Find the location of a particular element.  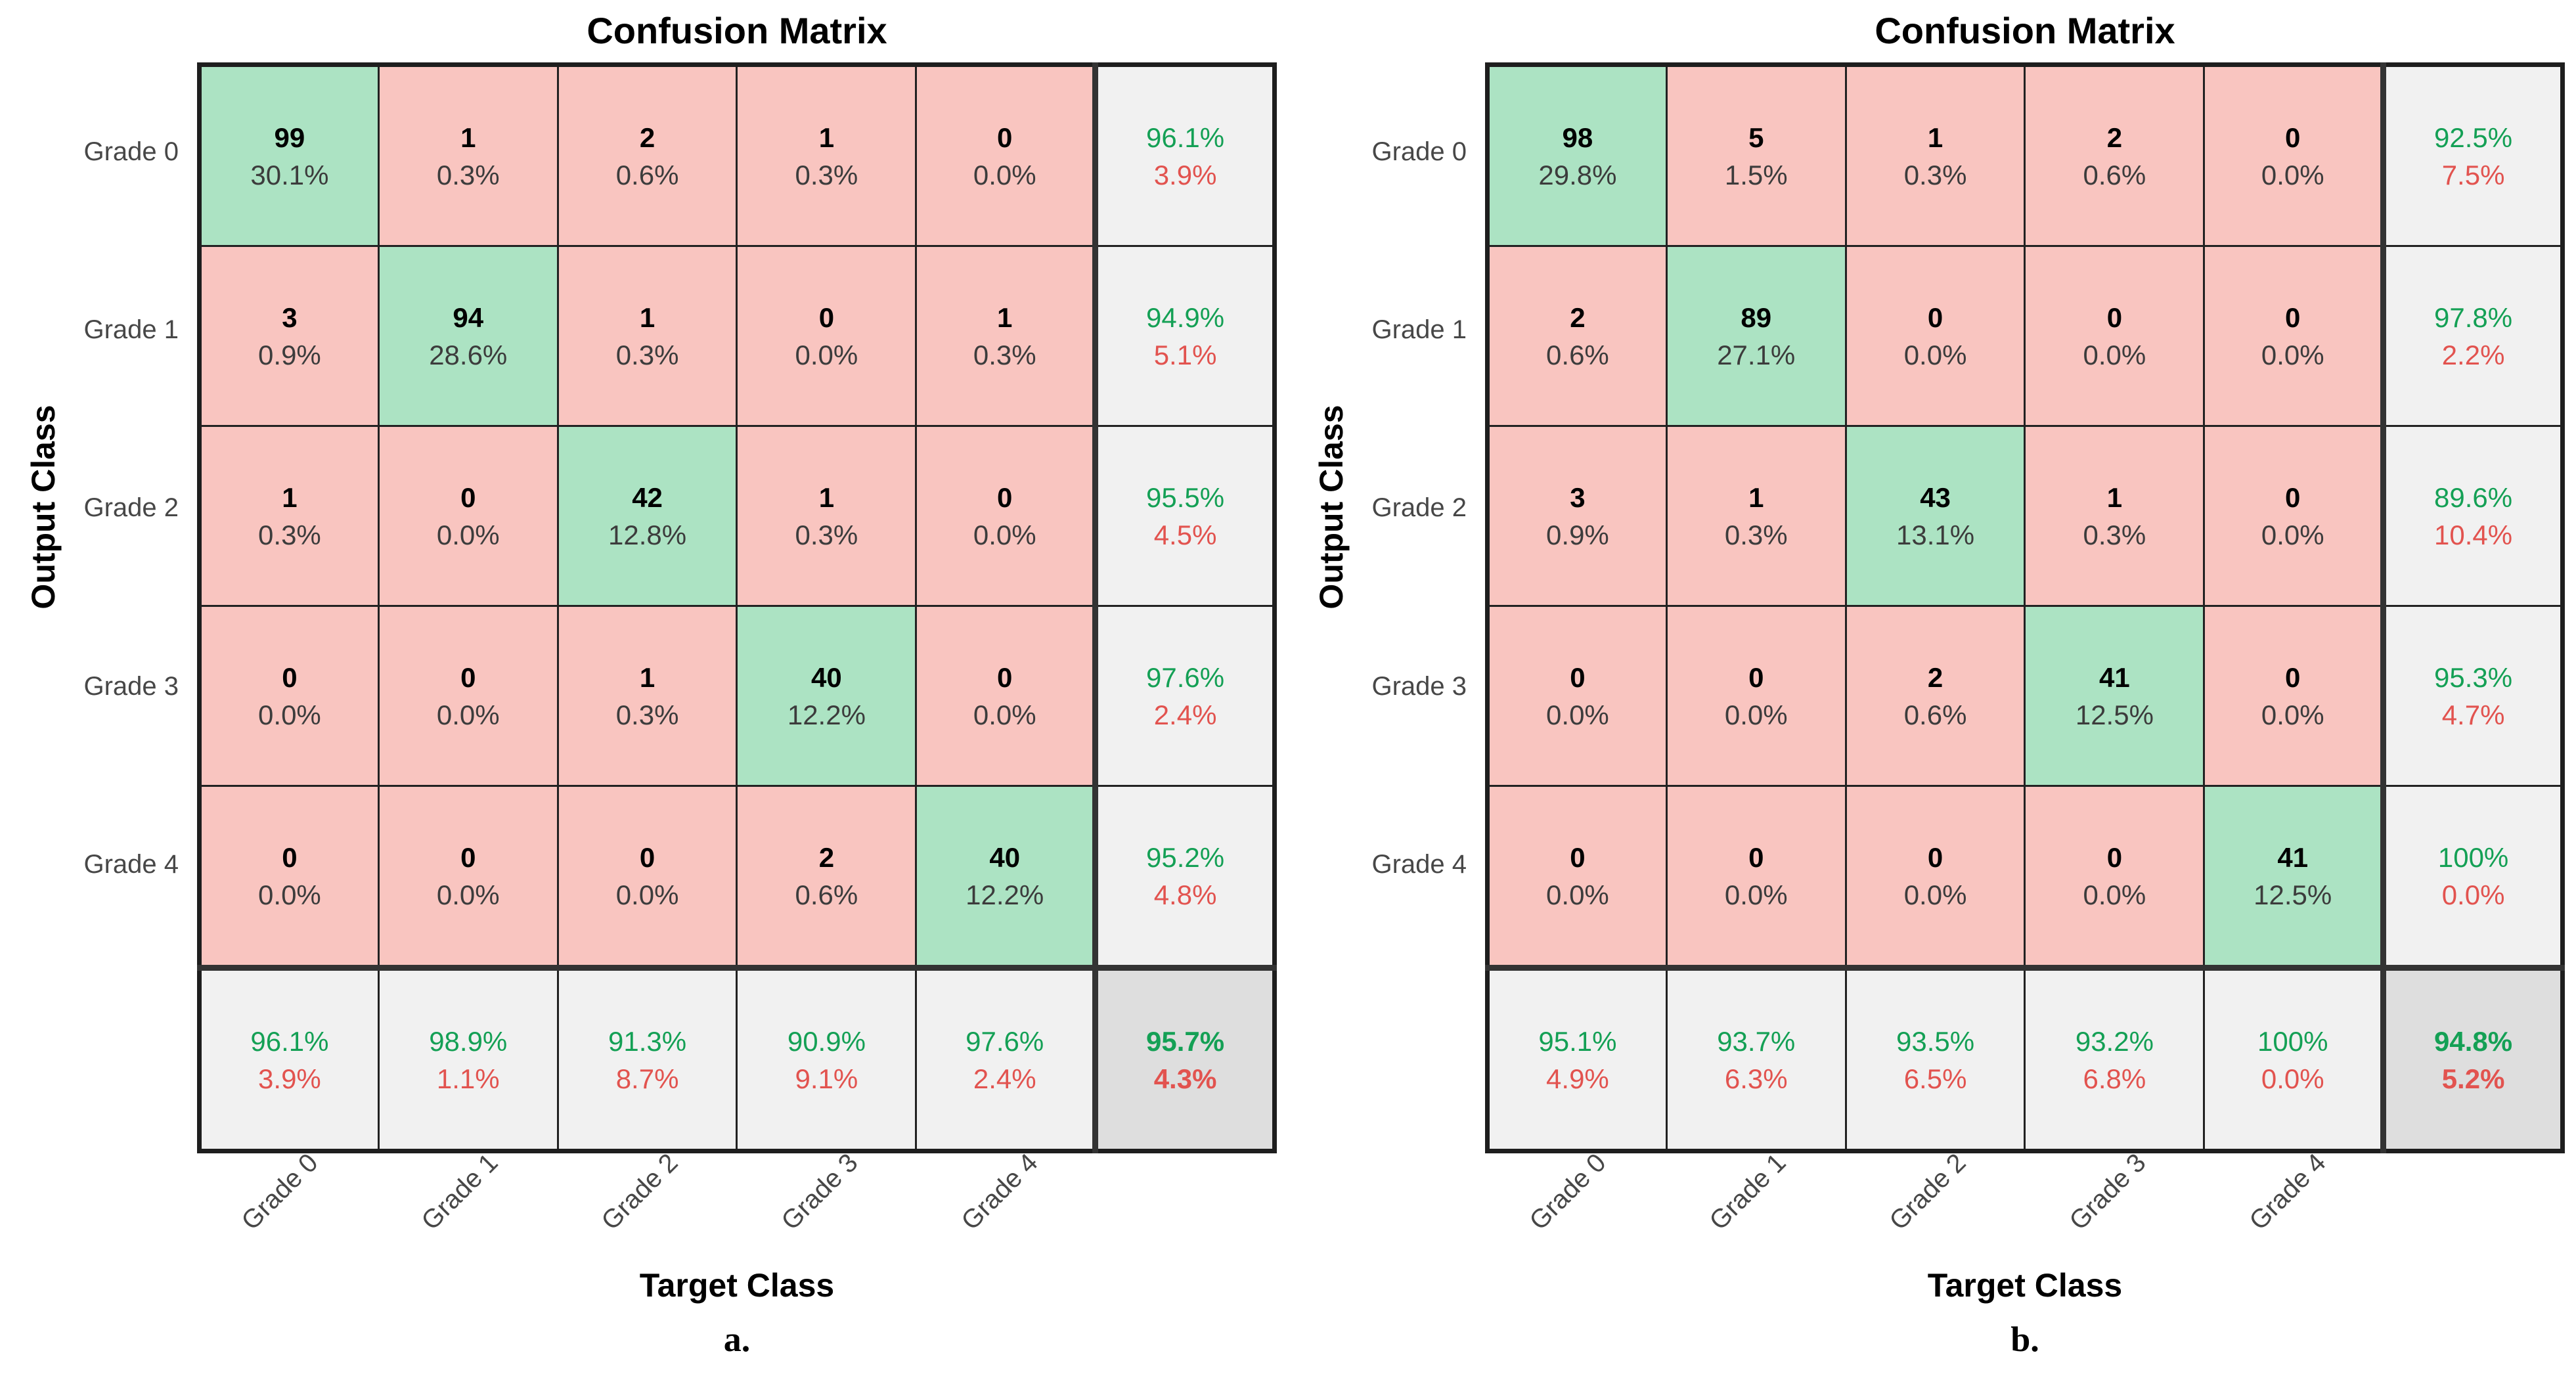

cell-positive-percent: 91.3% is located at coordinates (647, 1041).